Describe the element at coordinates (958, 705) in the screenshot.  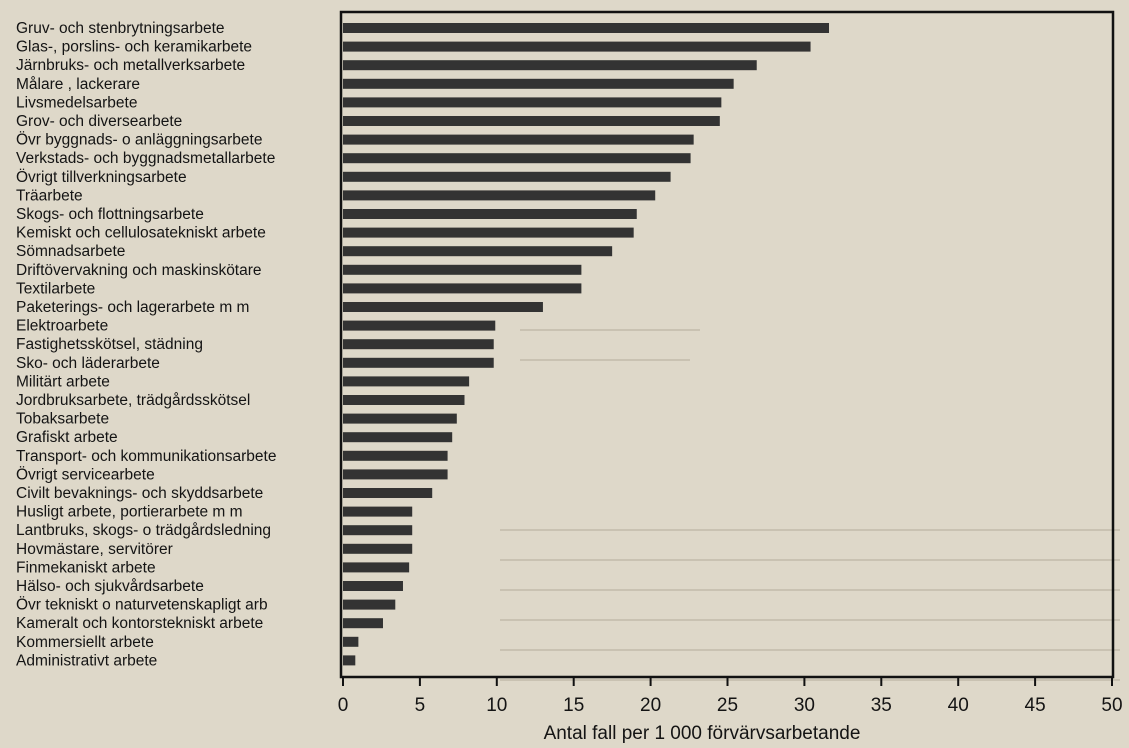
I see `x-tick-label: 40` at that location.